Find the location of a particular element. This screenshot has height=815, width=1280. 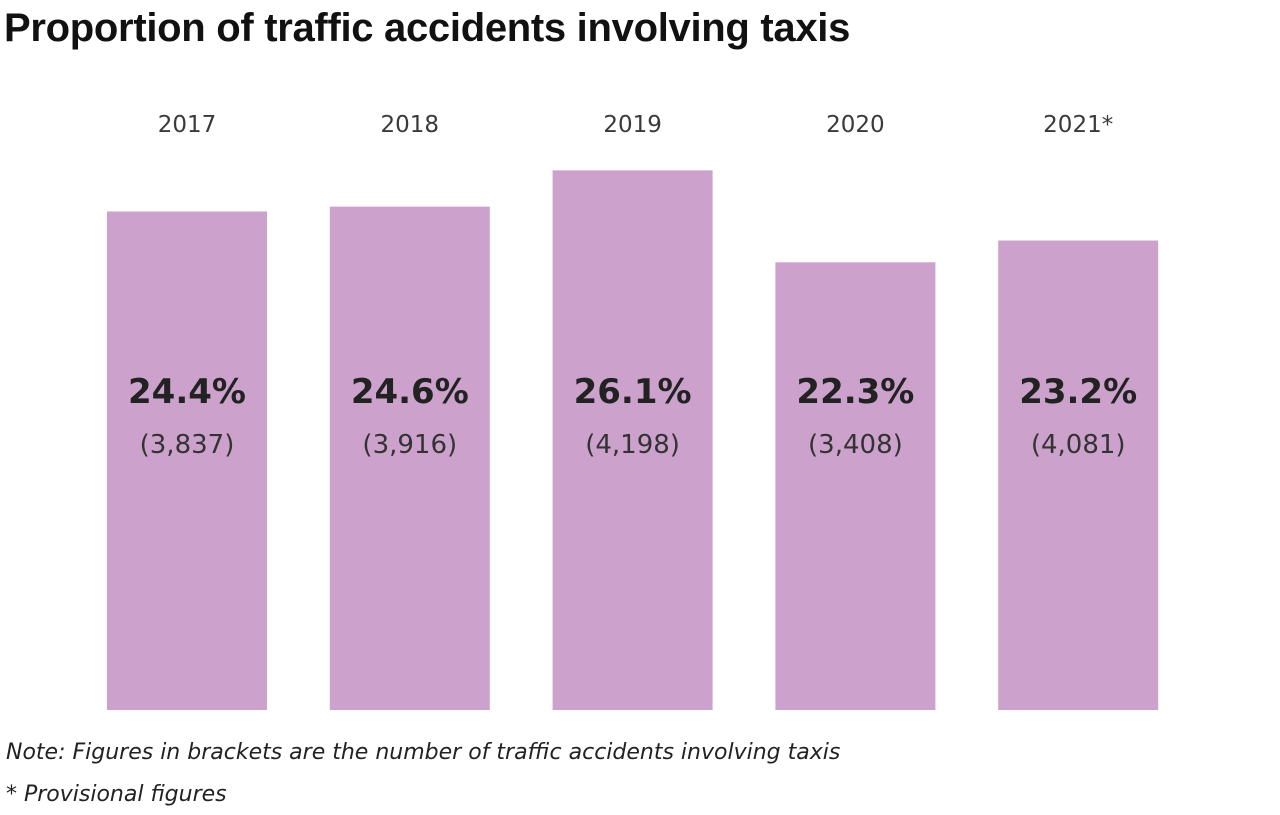

value-label: 24.6% is located at coordinates (410, 392).